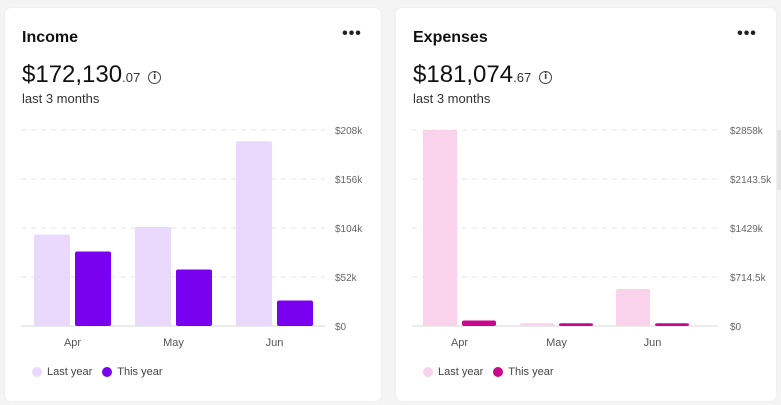 This screenshot has width=781, height=405. I want to click on amount-cents: .67, so click(522, 77).